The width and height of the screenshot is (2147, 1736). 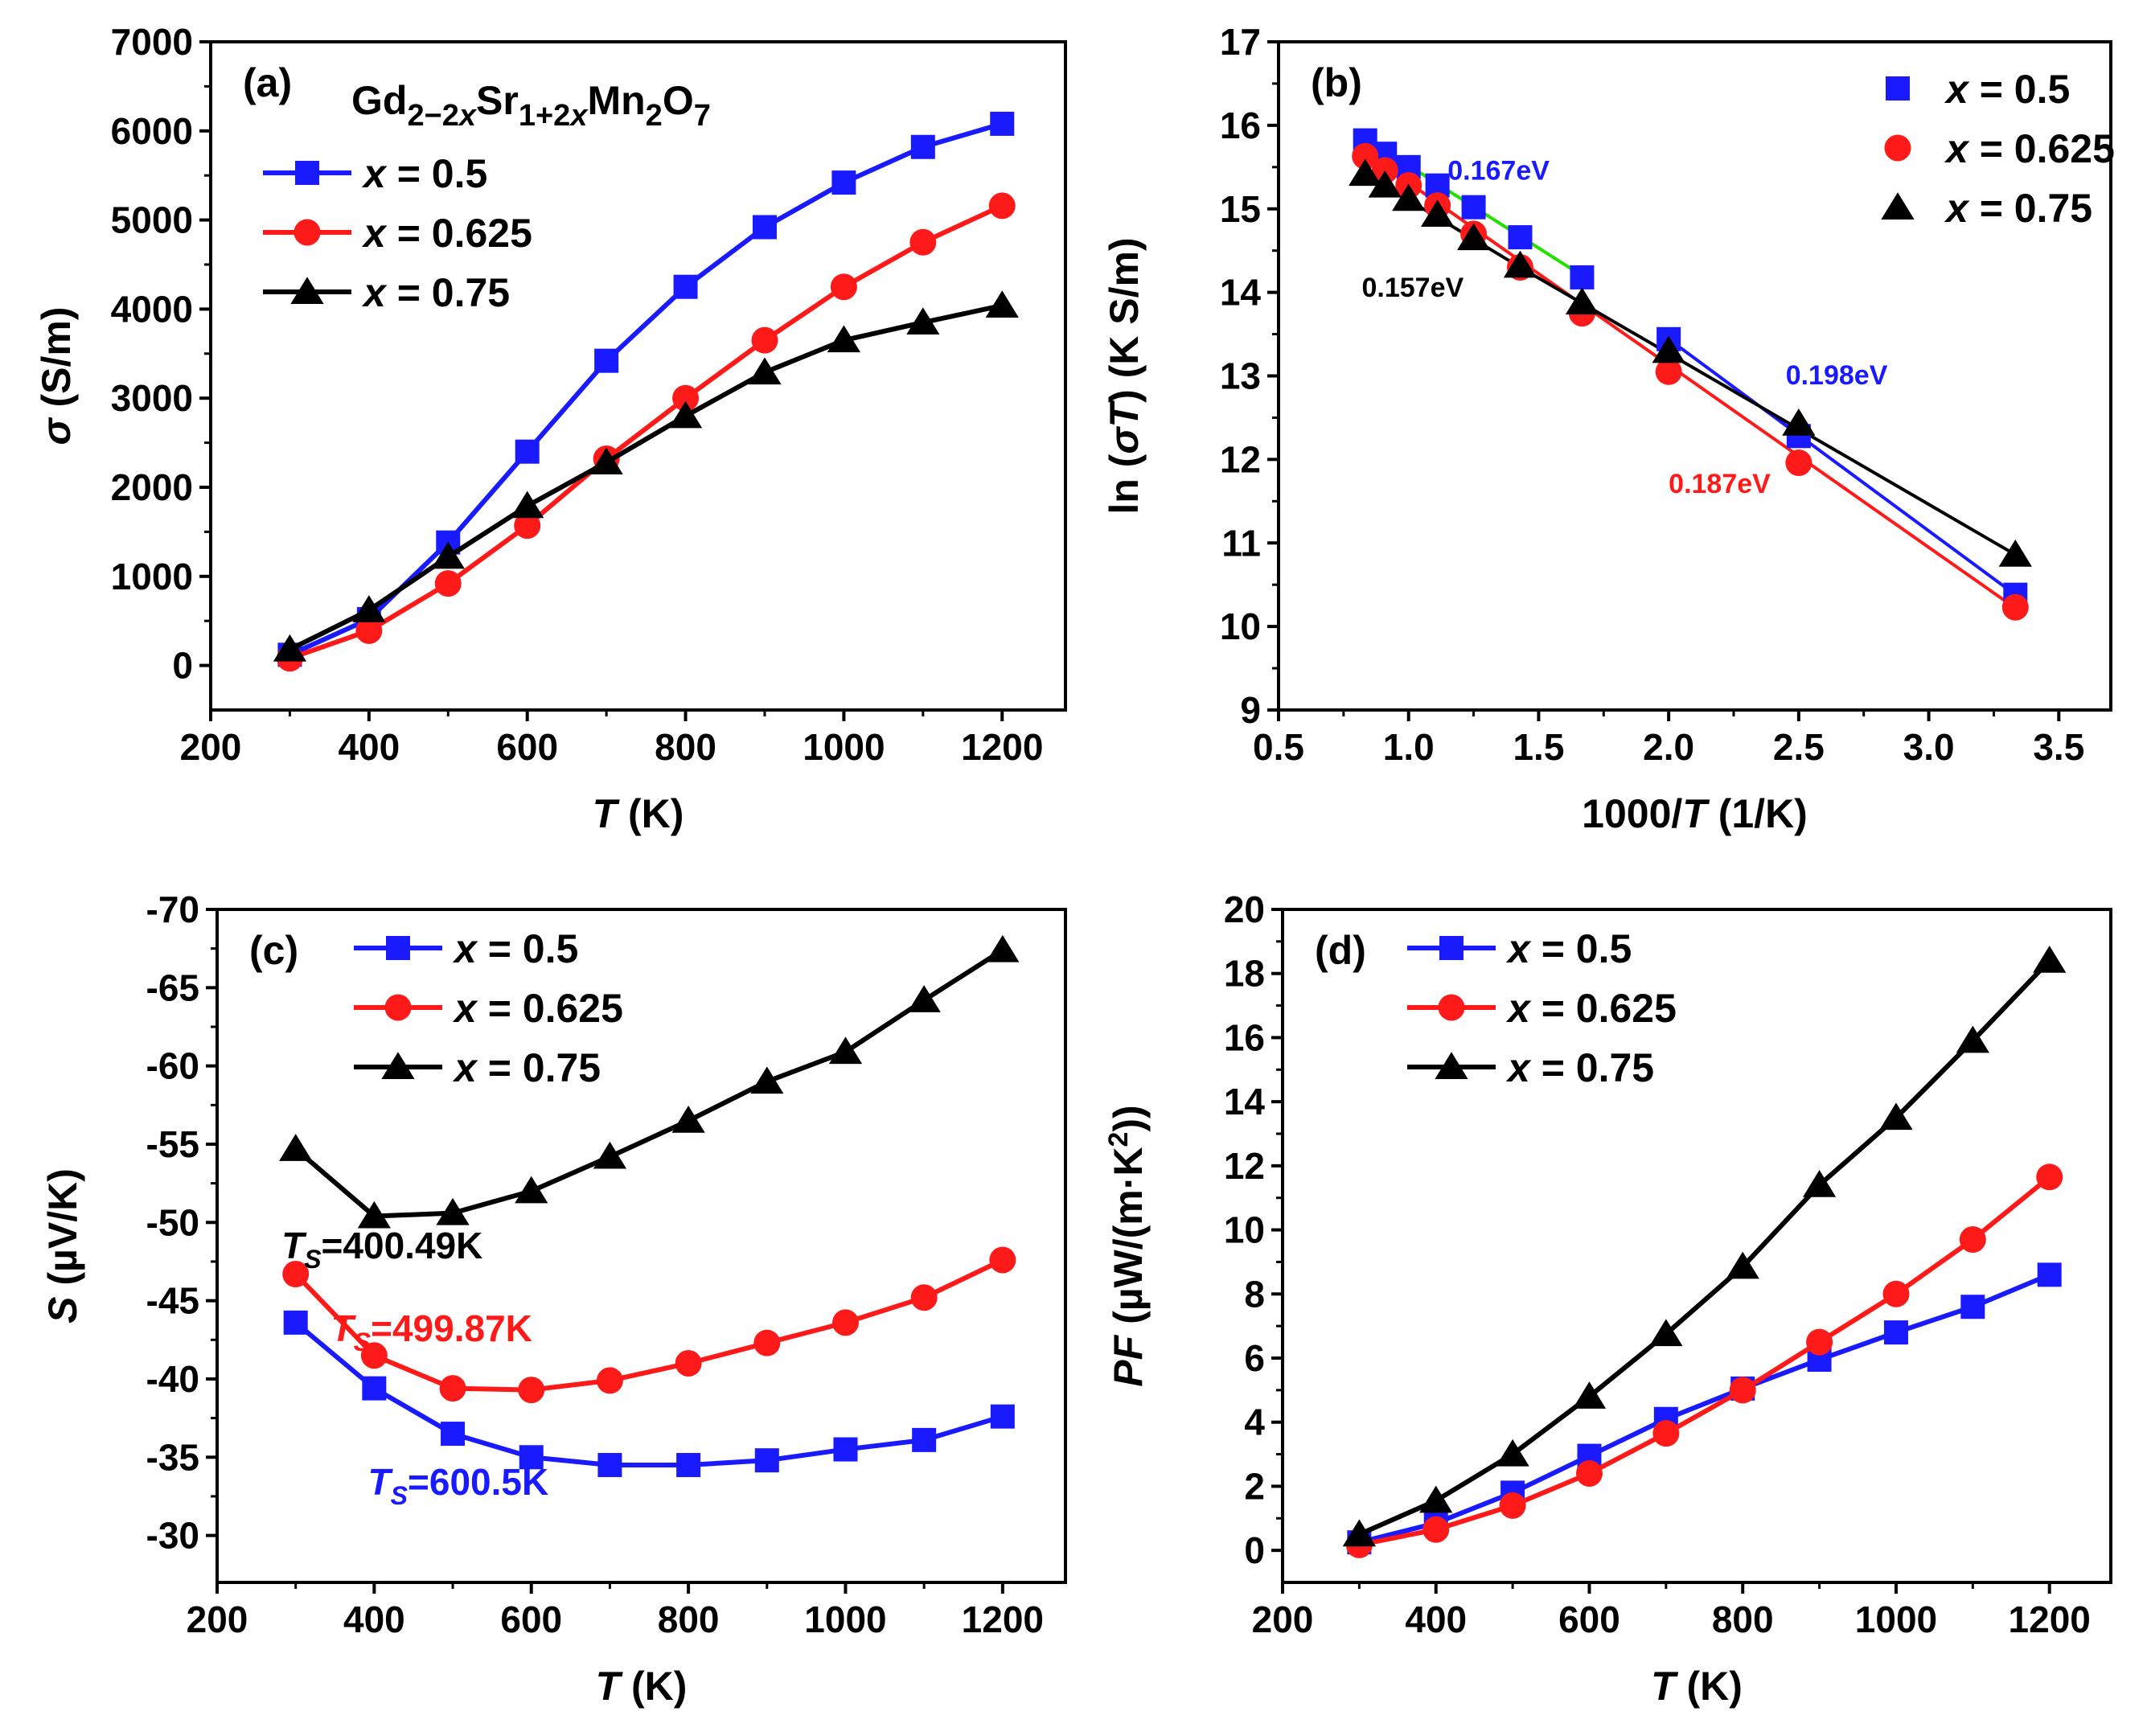 I want to click on y-tick-label: 15, so click(x=1240, y=209).